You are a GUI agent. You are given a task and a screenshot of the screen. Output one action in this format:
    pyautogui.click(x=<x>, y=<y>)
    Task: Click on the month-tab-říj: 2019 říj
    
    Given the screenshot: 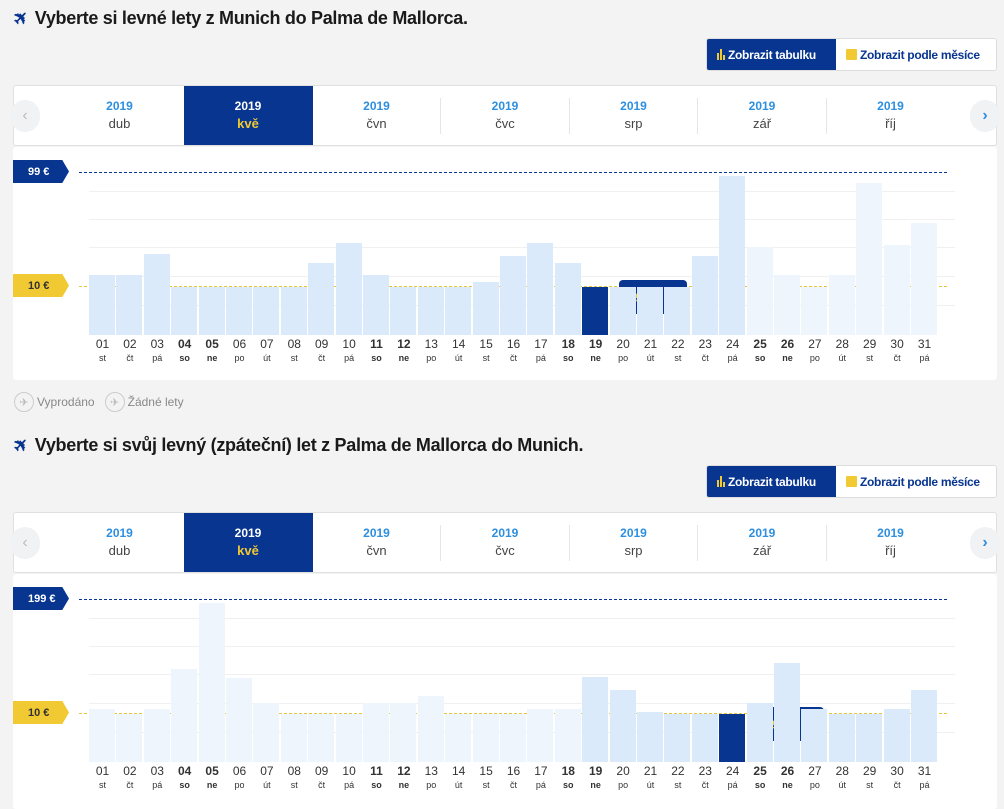 What is the action you would take?
    pyautogui.click(x=890, y=115)
    